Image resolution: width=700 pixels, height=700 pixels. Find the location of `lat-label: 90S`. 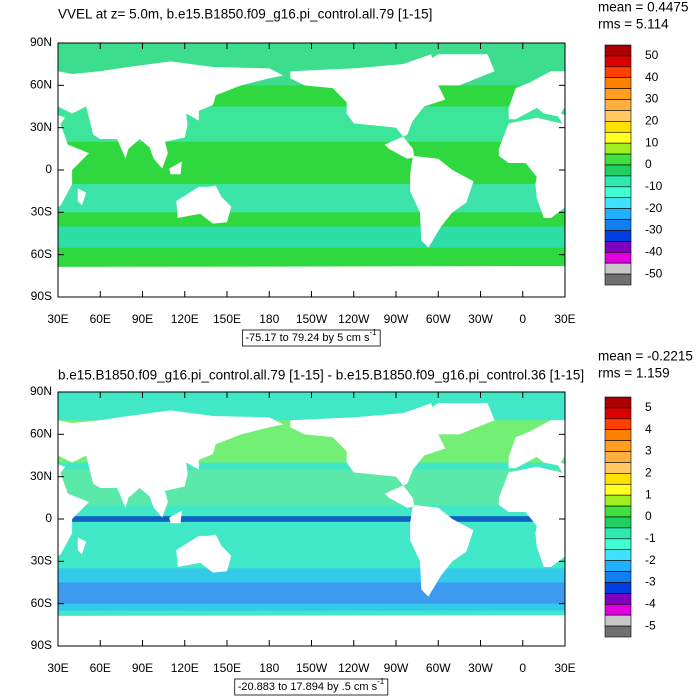

lat-label: 90S is located at coordinates (41, 296).